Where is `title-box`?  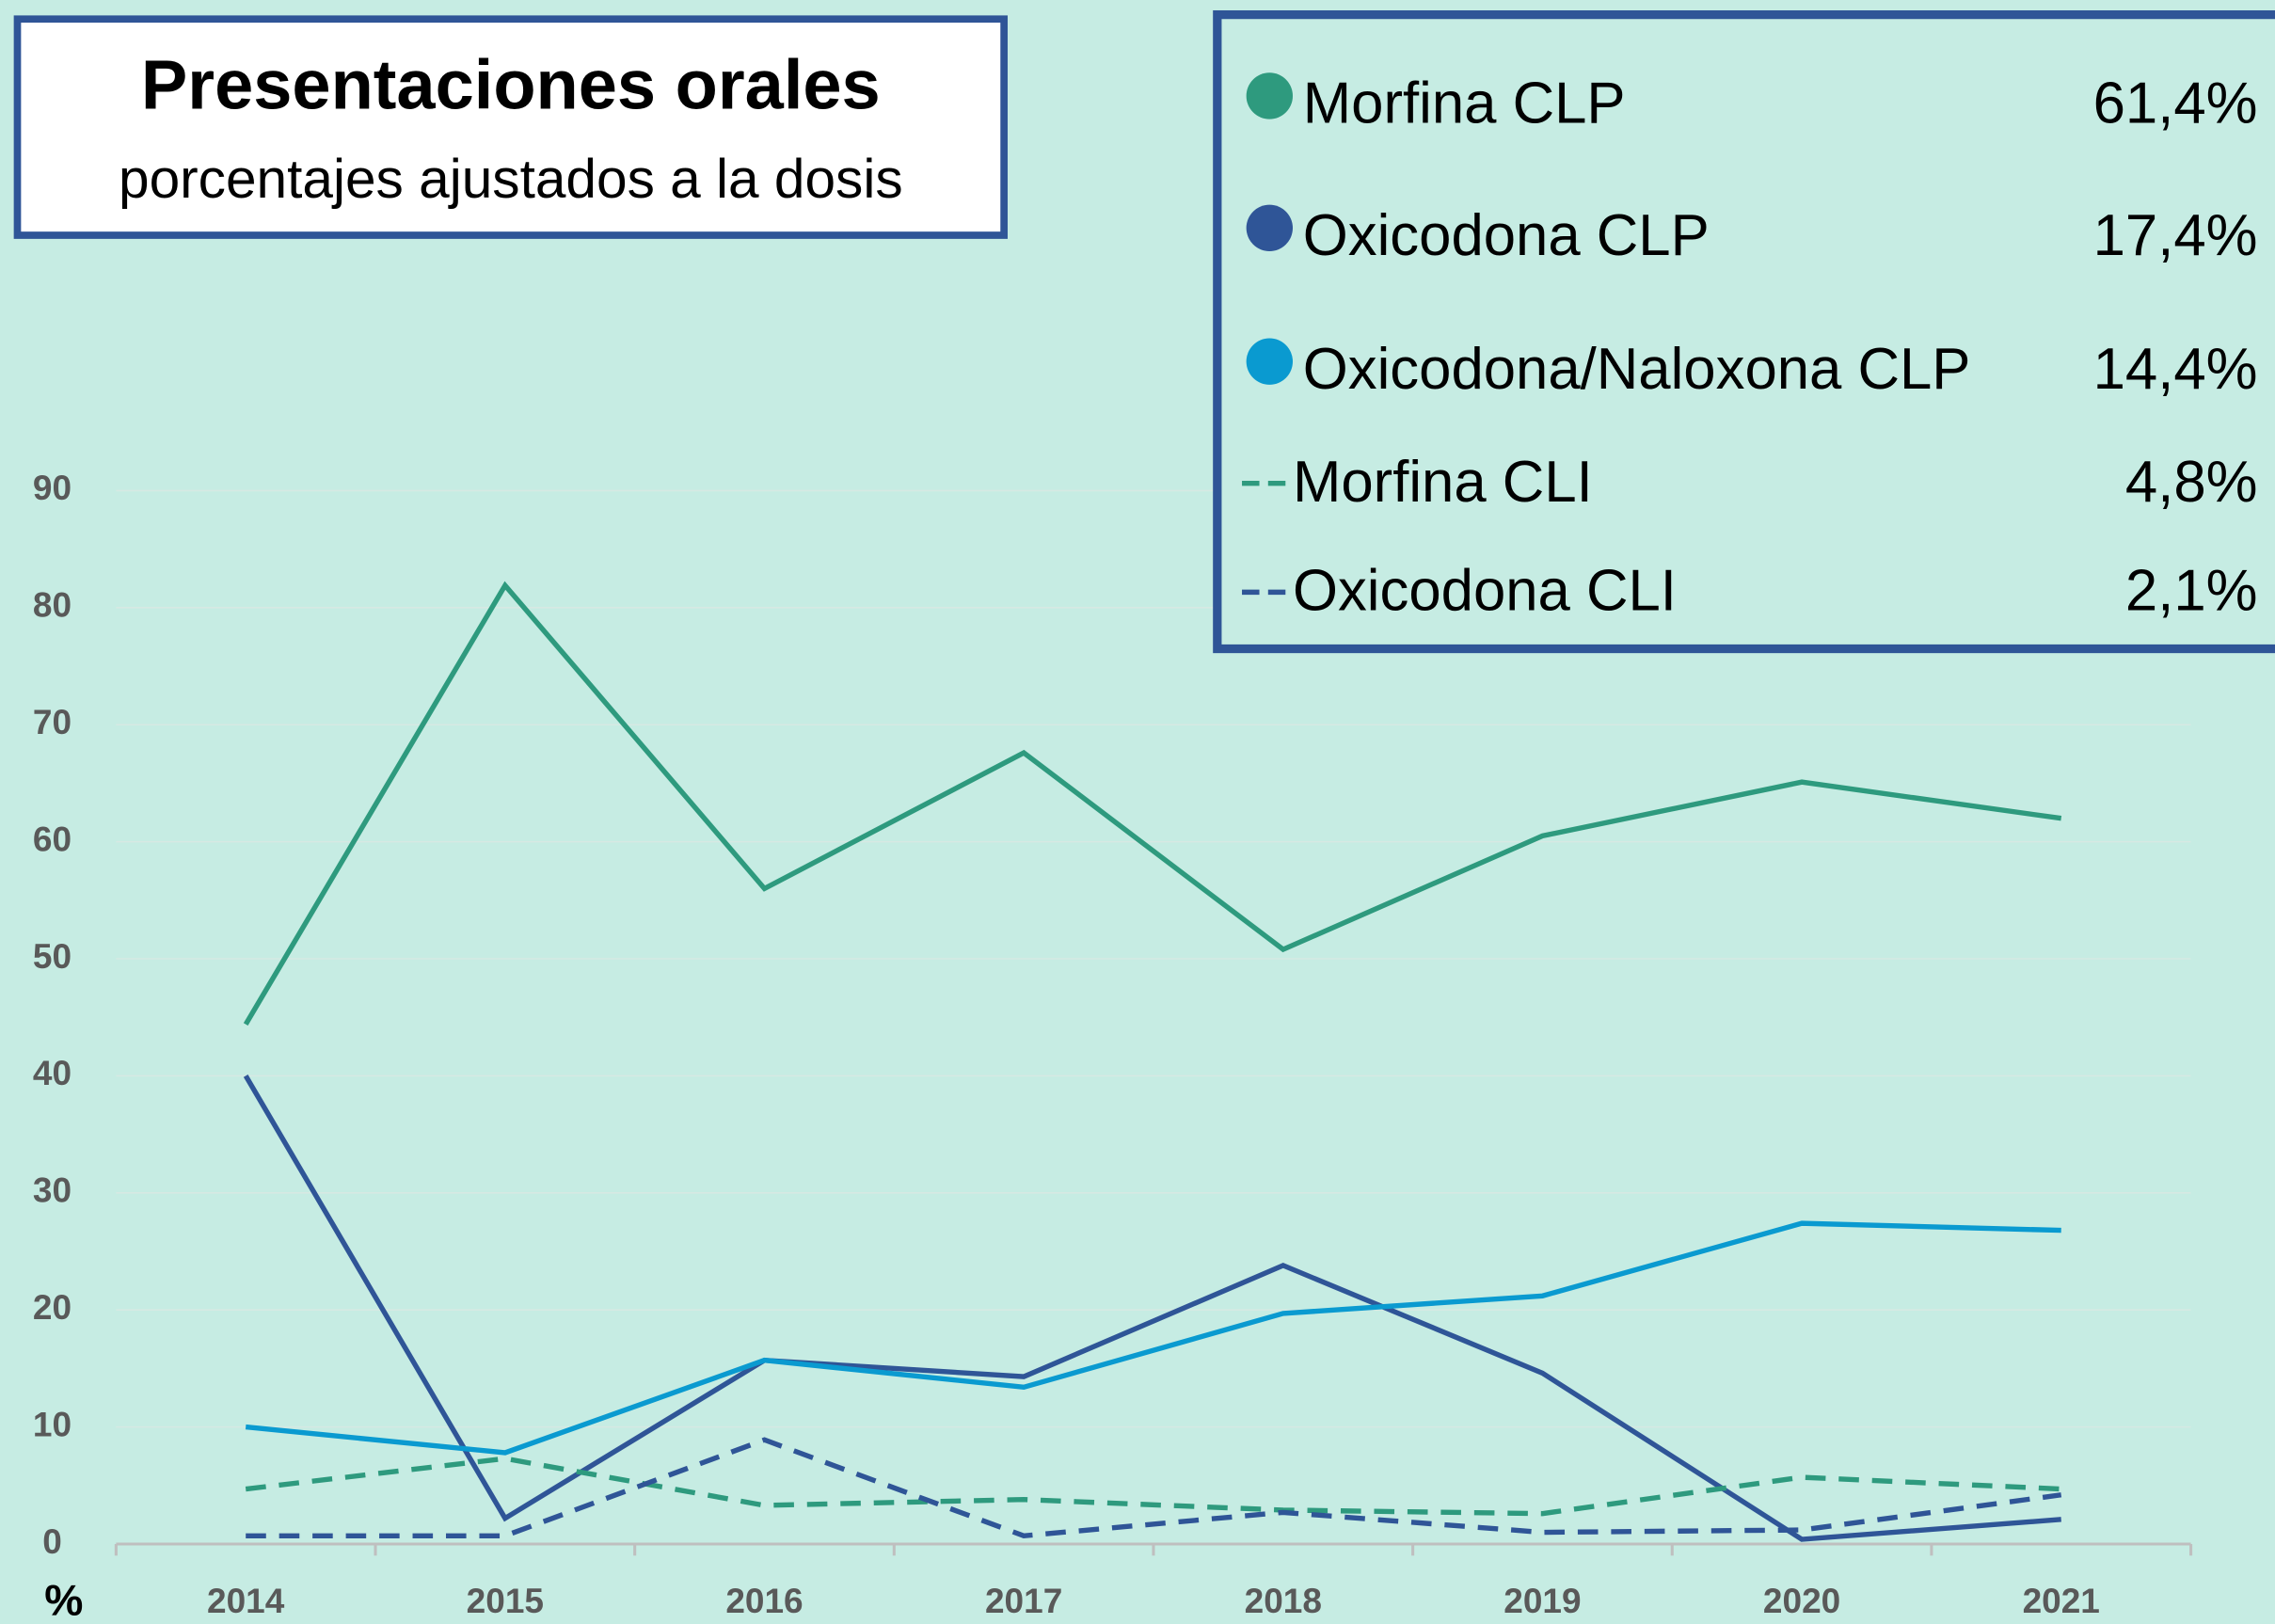 title-box is located at coordinates (511, 127).